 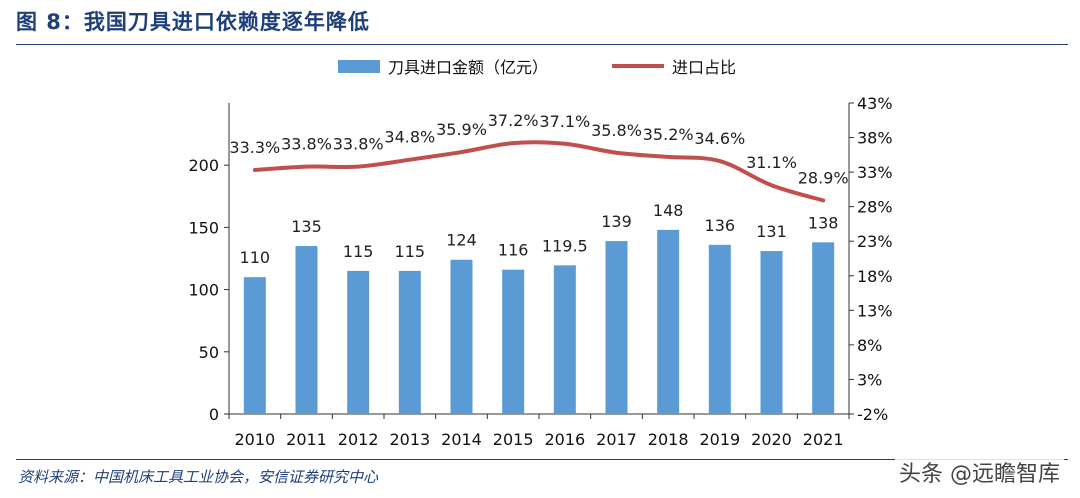 I want to click on line-series, so click(x=539, y=171).